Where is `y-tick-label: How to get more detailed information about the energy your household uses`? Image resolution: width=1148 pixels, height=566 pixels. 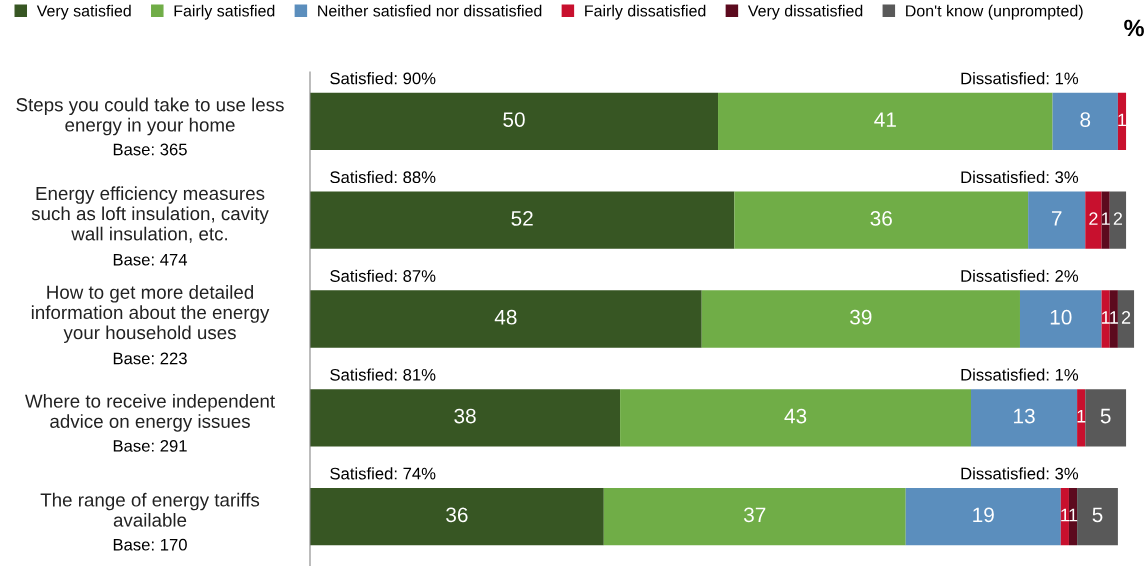 y-tick-label: How to get more detailed information about the energy your household uses is located at coordinates (150, 314).